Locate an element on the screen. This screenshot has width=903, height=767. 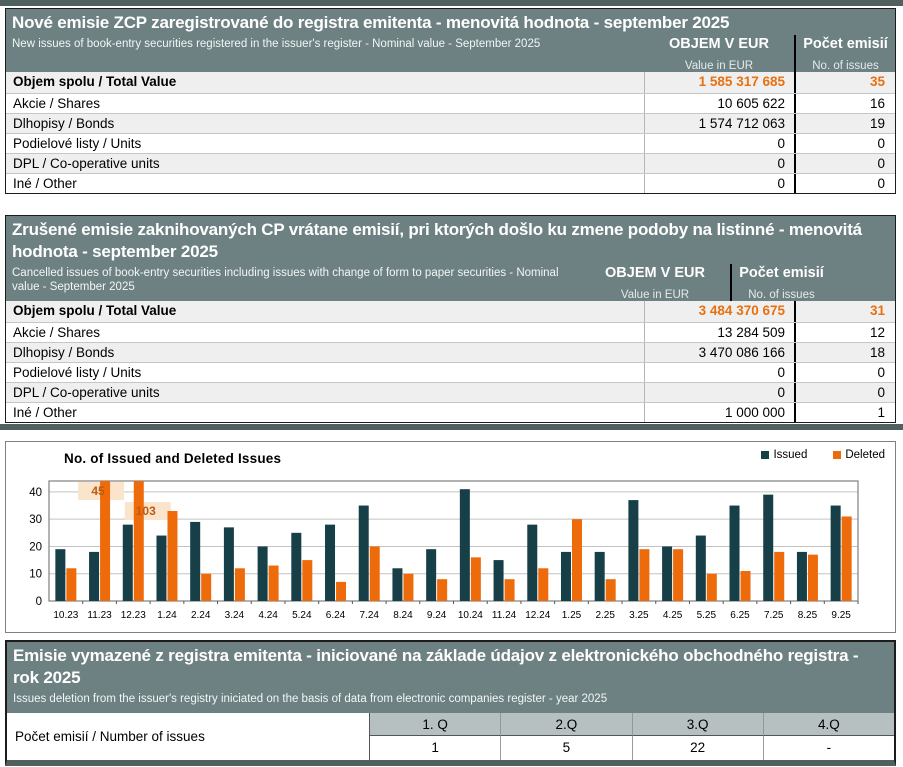
y-tick-label: 30 is located at coordinates (35, 520).